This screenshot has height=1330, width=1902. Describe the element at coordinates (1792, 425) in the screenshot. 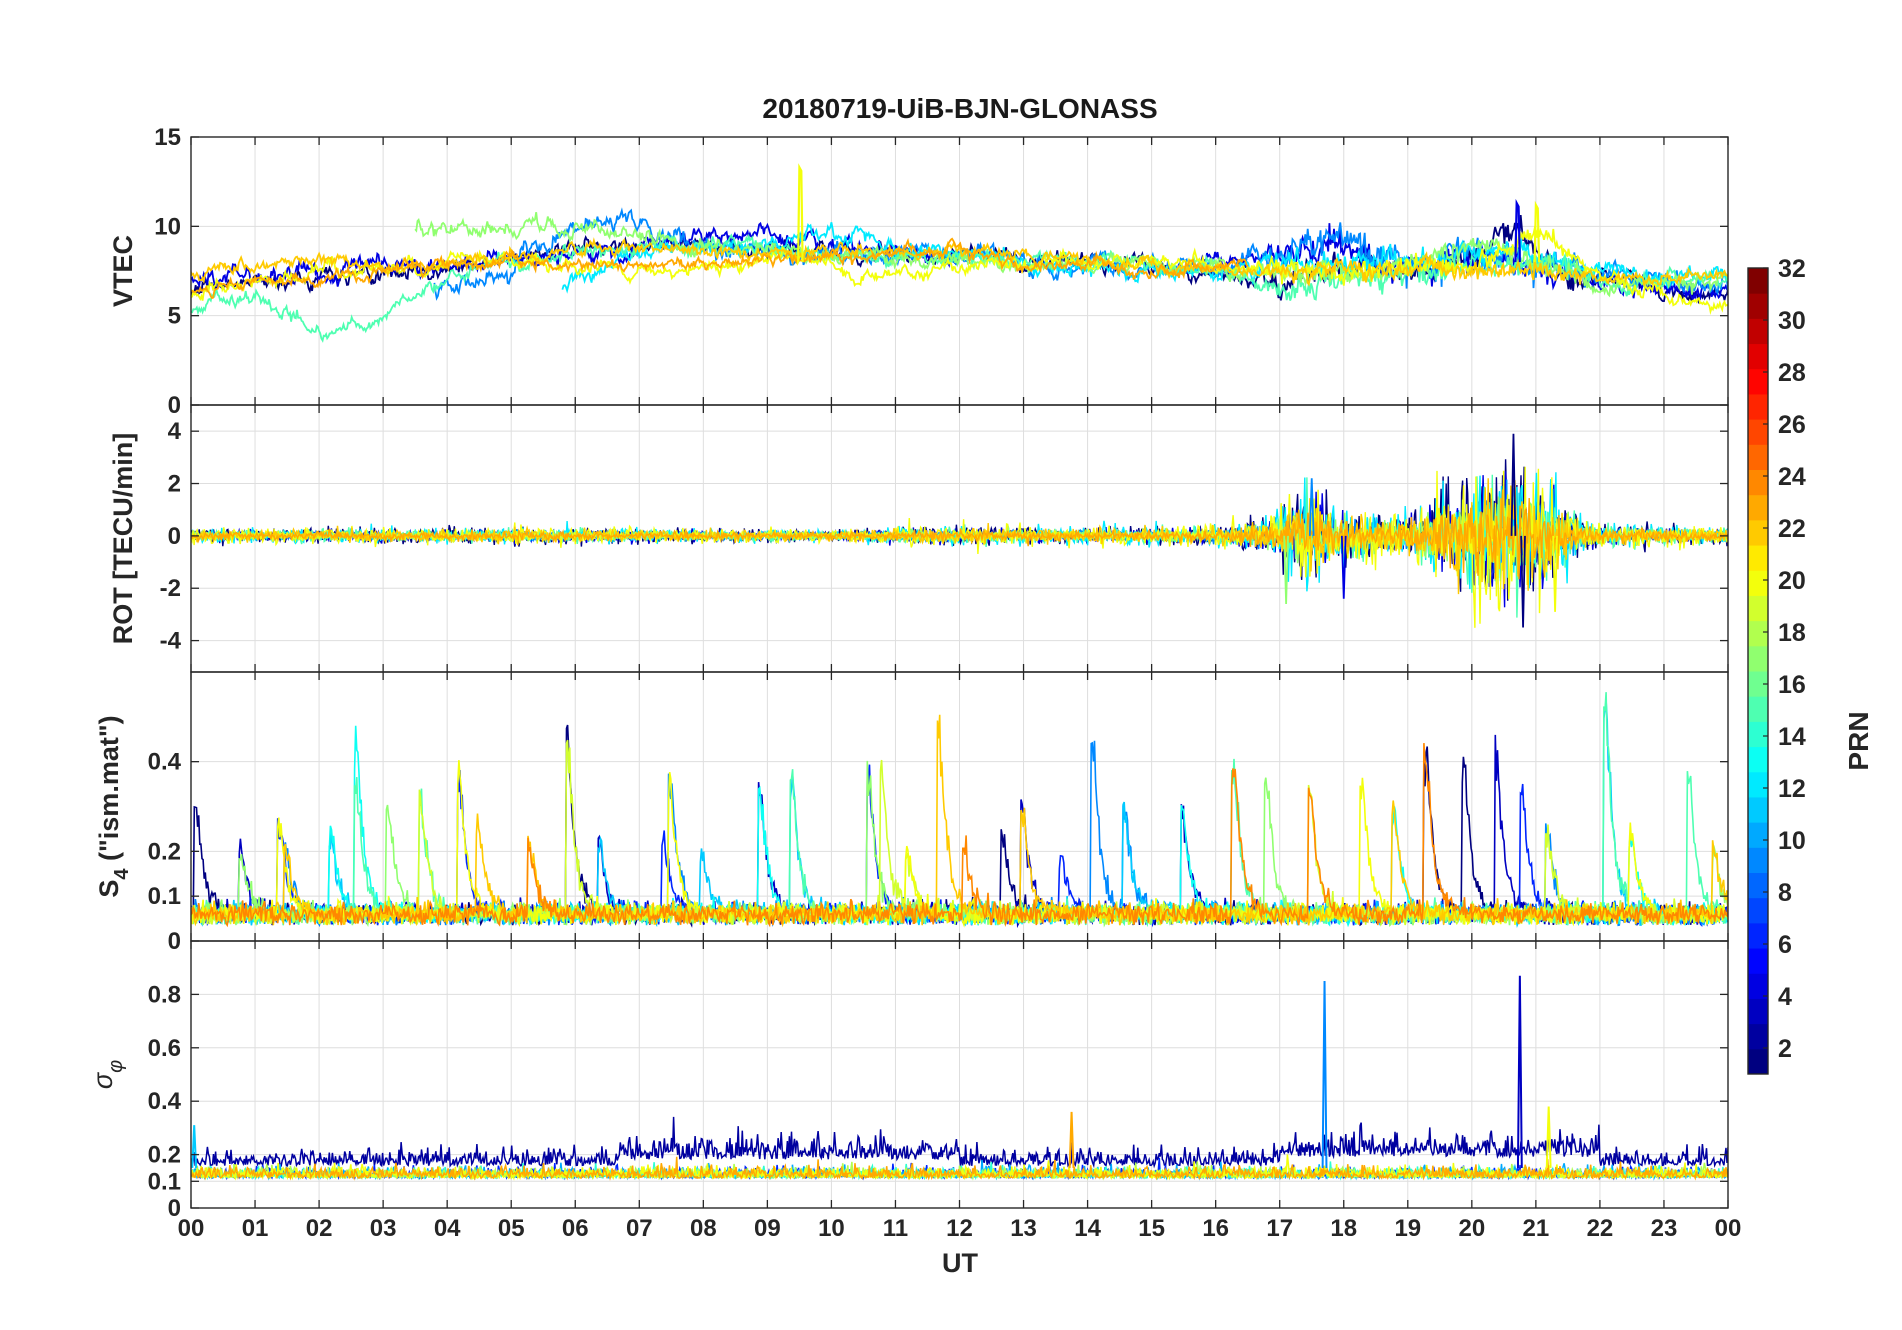

I see `colorbar-tick-label: 26` at that location.